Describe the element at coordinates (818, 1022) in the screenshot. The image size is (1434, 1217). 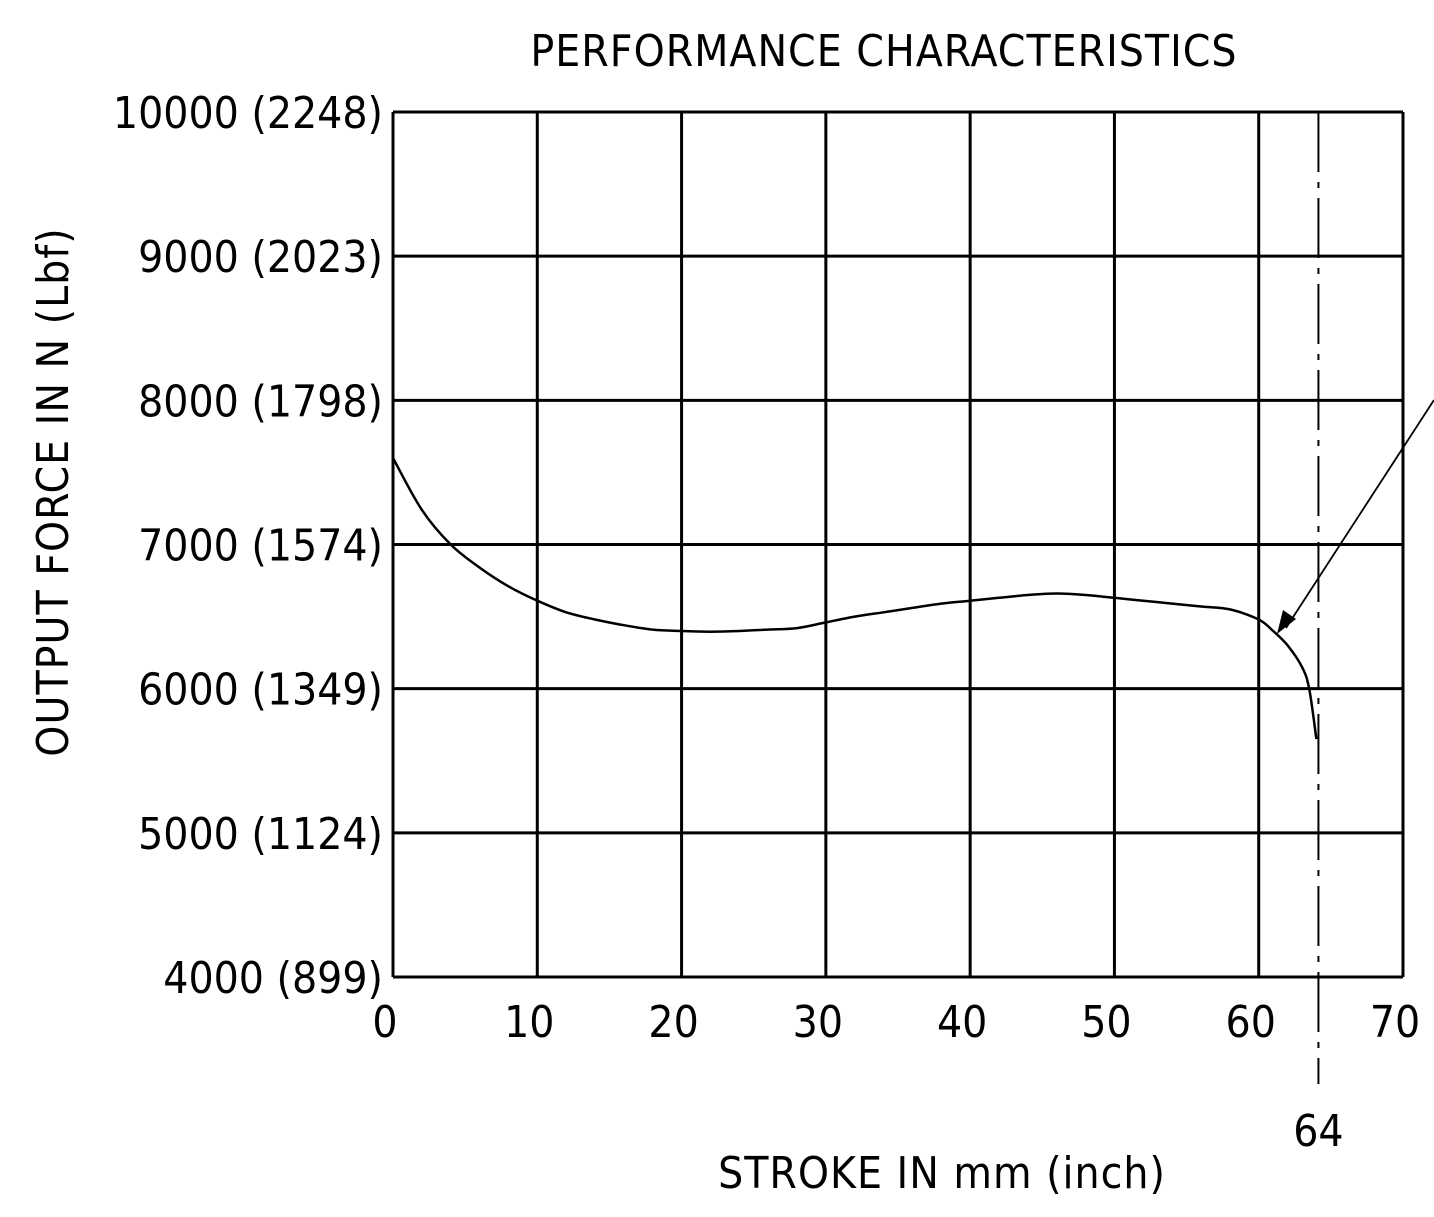
I see `x-tick-label: 30` at that location.